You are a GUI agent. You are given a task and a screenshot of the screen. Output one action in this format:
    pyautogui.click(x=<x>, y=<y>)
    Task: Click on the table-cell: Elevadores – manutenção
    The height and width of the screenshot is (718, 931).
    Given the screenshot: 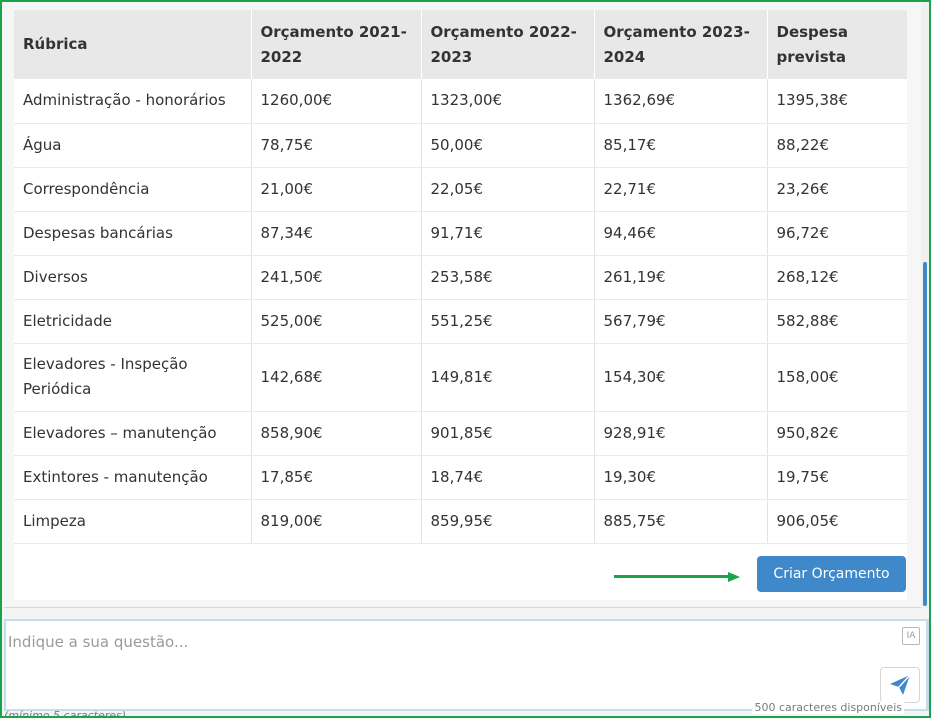 What is the action you would take?
    pyautogui.click(x=133, y=433)
    